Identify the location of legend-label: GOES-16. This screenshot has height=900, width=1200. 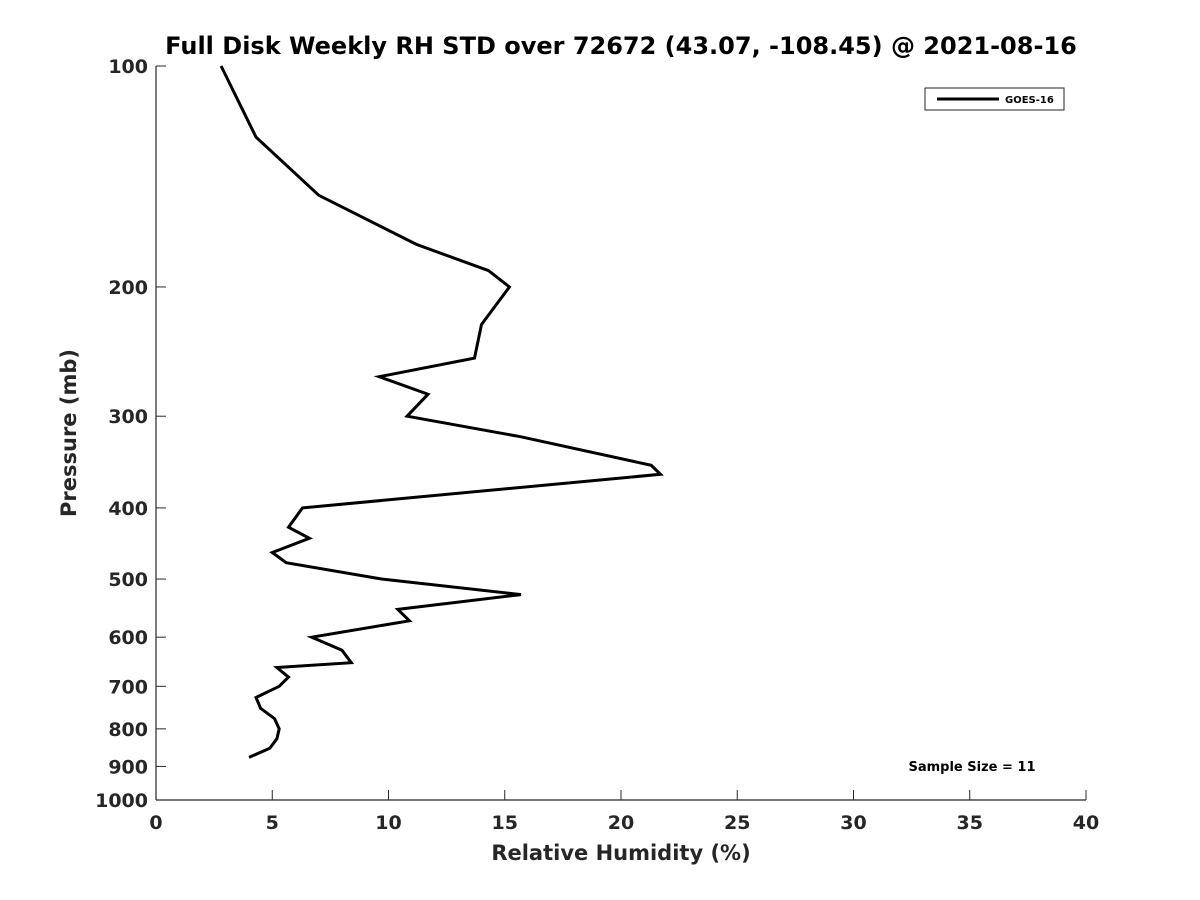
(1029, 100).